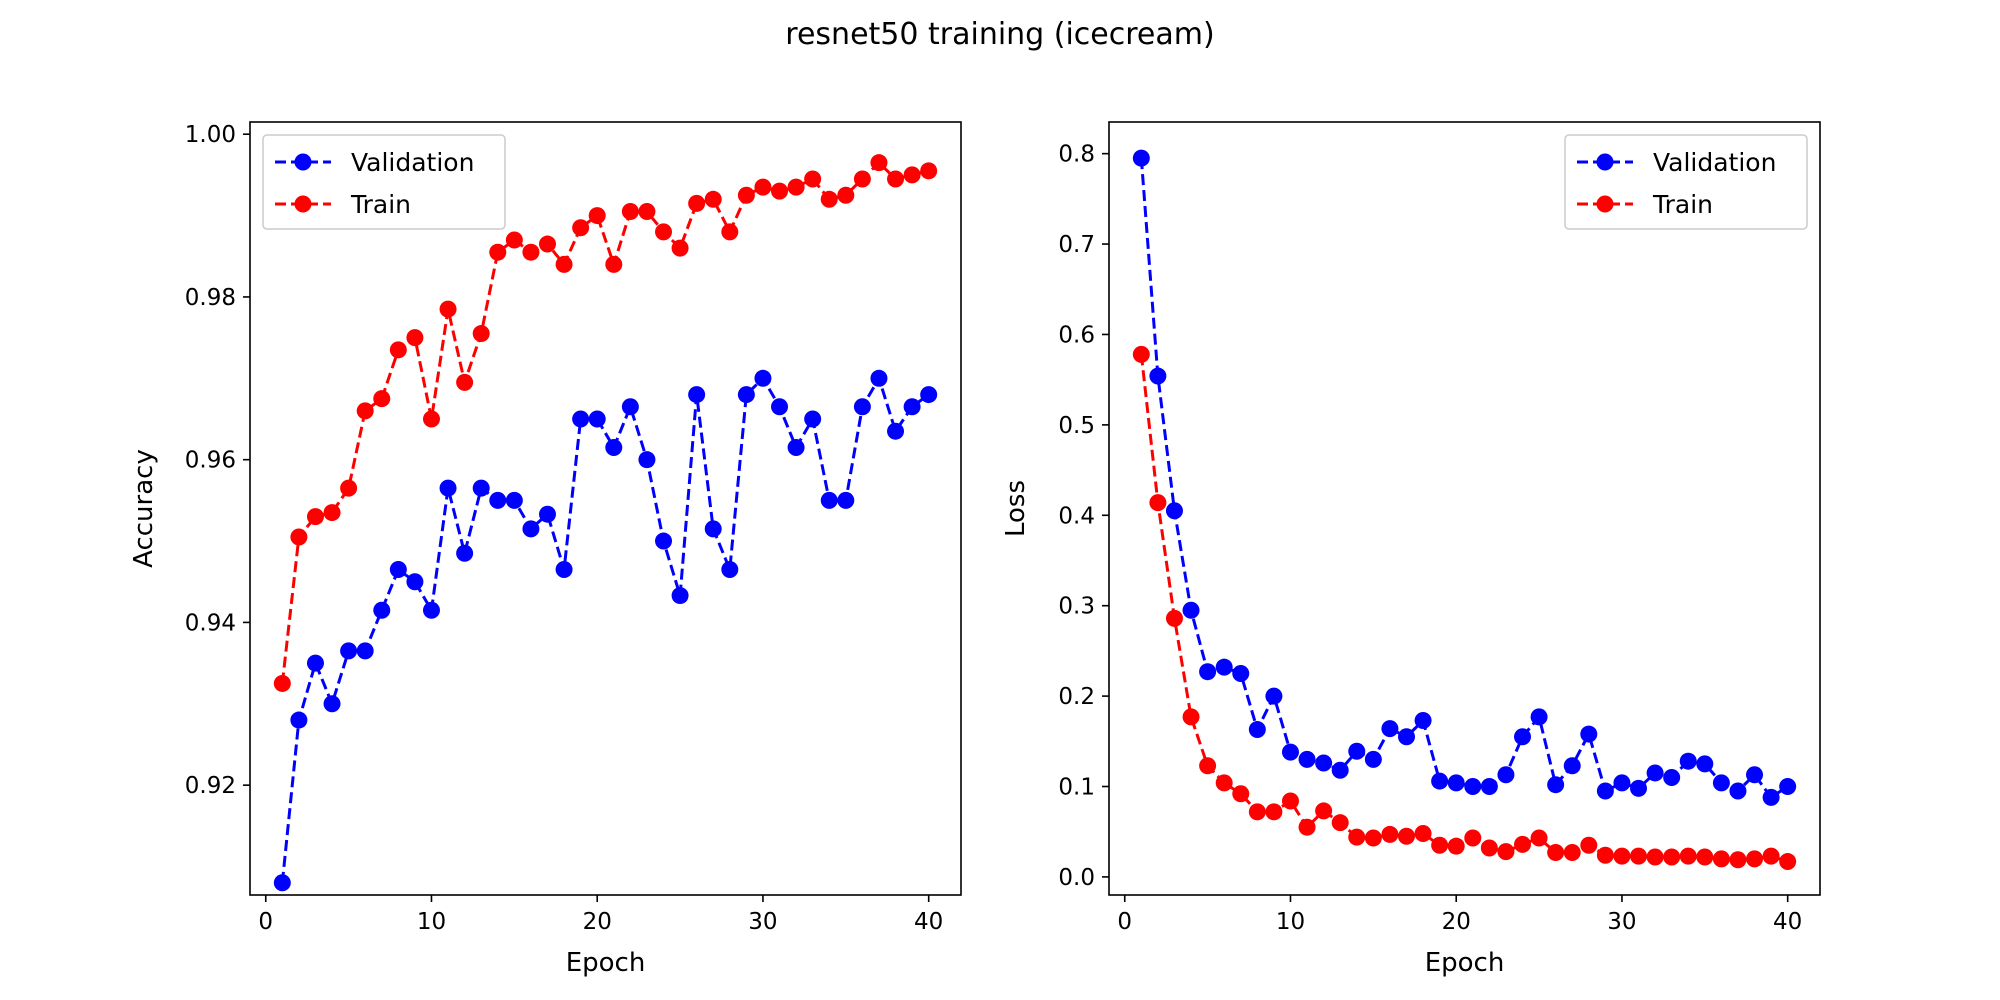  What do you see at coordinates (1124, 922) in the screenshot?
I see `loss-x-tick-label: 0` at bounding box center [1124, 922].